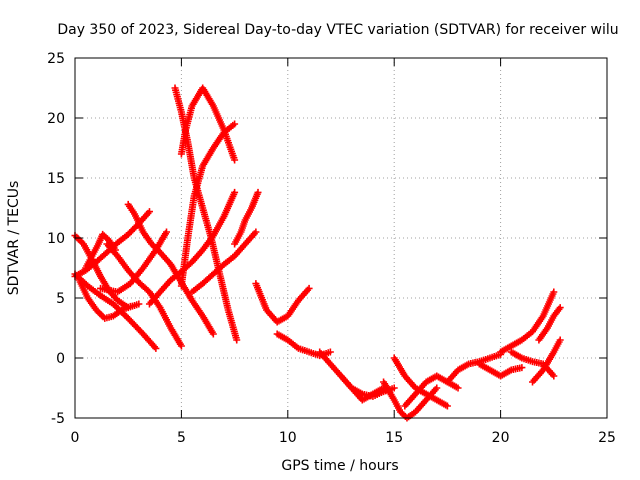 Image resolution: width=640 pixels, height=480 pixels. What do you see at coordinates (339, 466) in the screenshot?
I see `x-axis-label: GPS time / hours` at bounding box center [339, 466].